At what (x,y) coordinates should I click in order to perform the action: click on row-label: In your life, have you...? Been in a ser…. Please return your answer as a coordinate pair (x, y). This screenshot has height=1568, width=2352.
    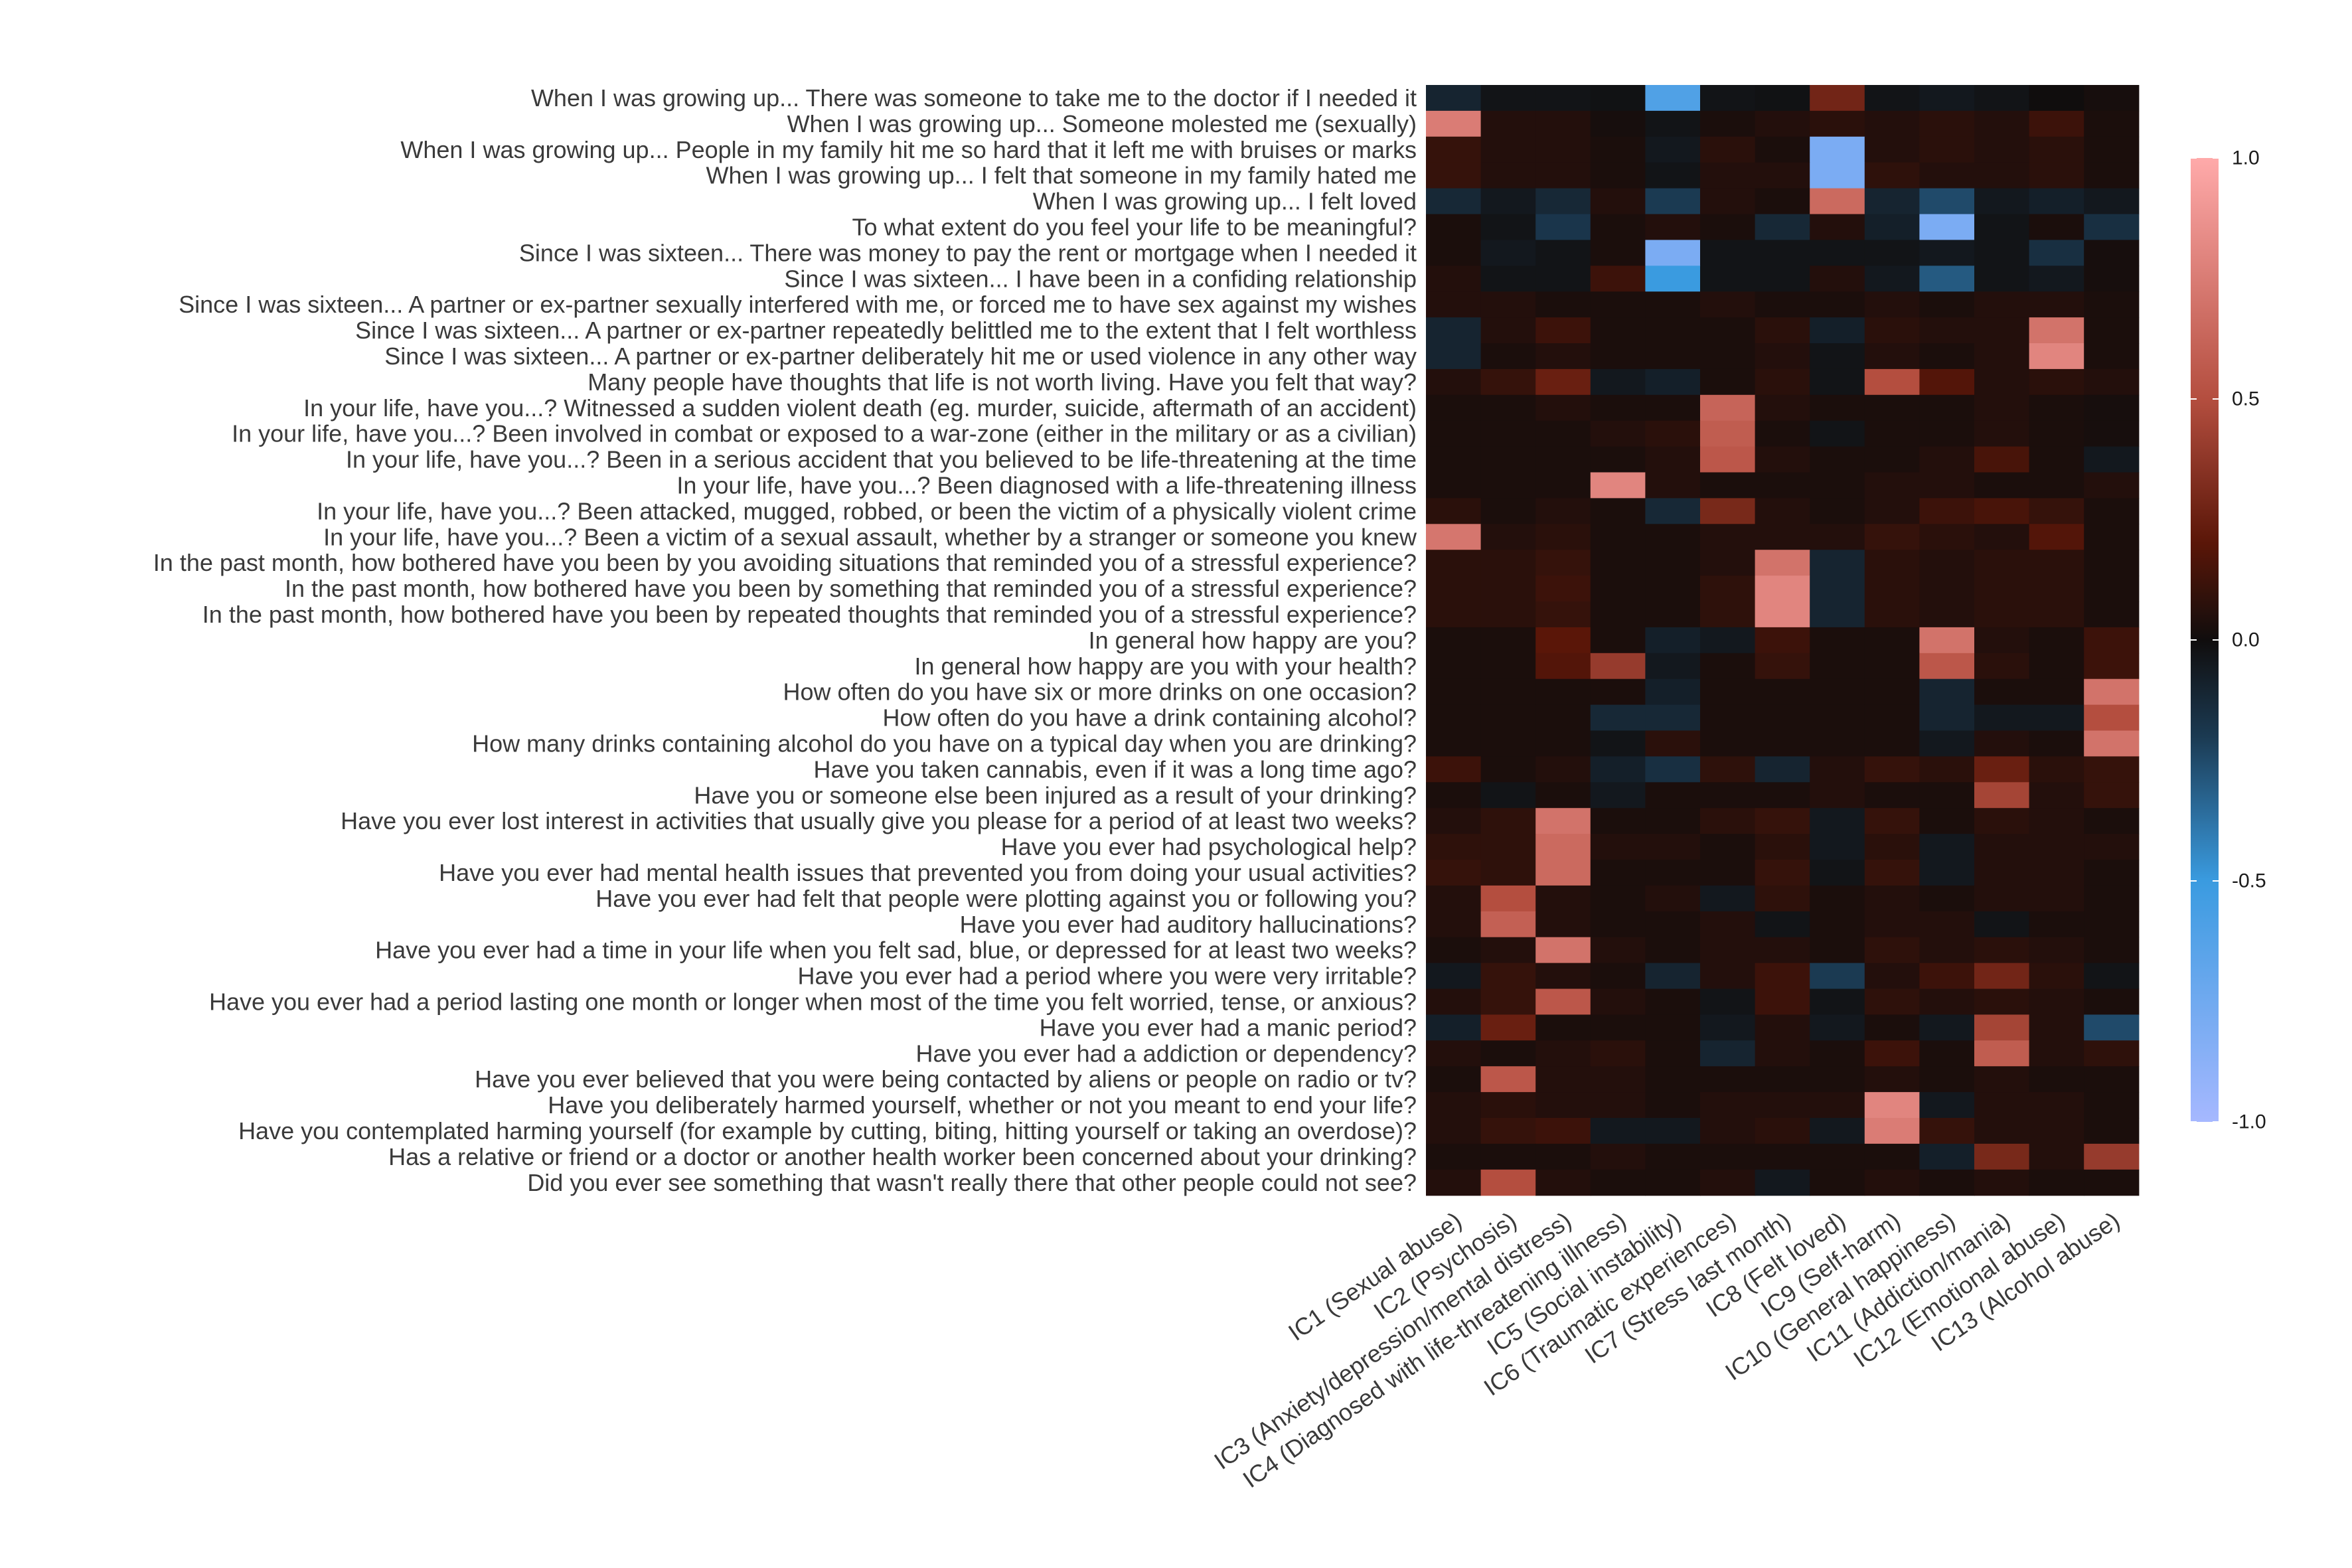
    Looking at the image, I should click on (882, 460).